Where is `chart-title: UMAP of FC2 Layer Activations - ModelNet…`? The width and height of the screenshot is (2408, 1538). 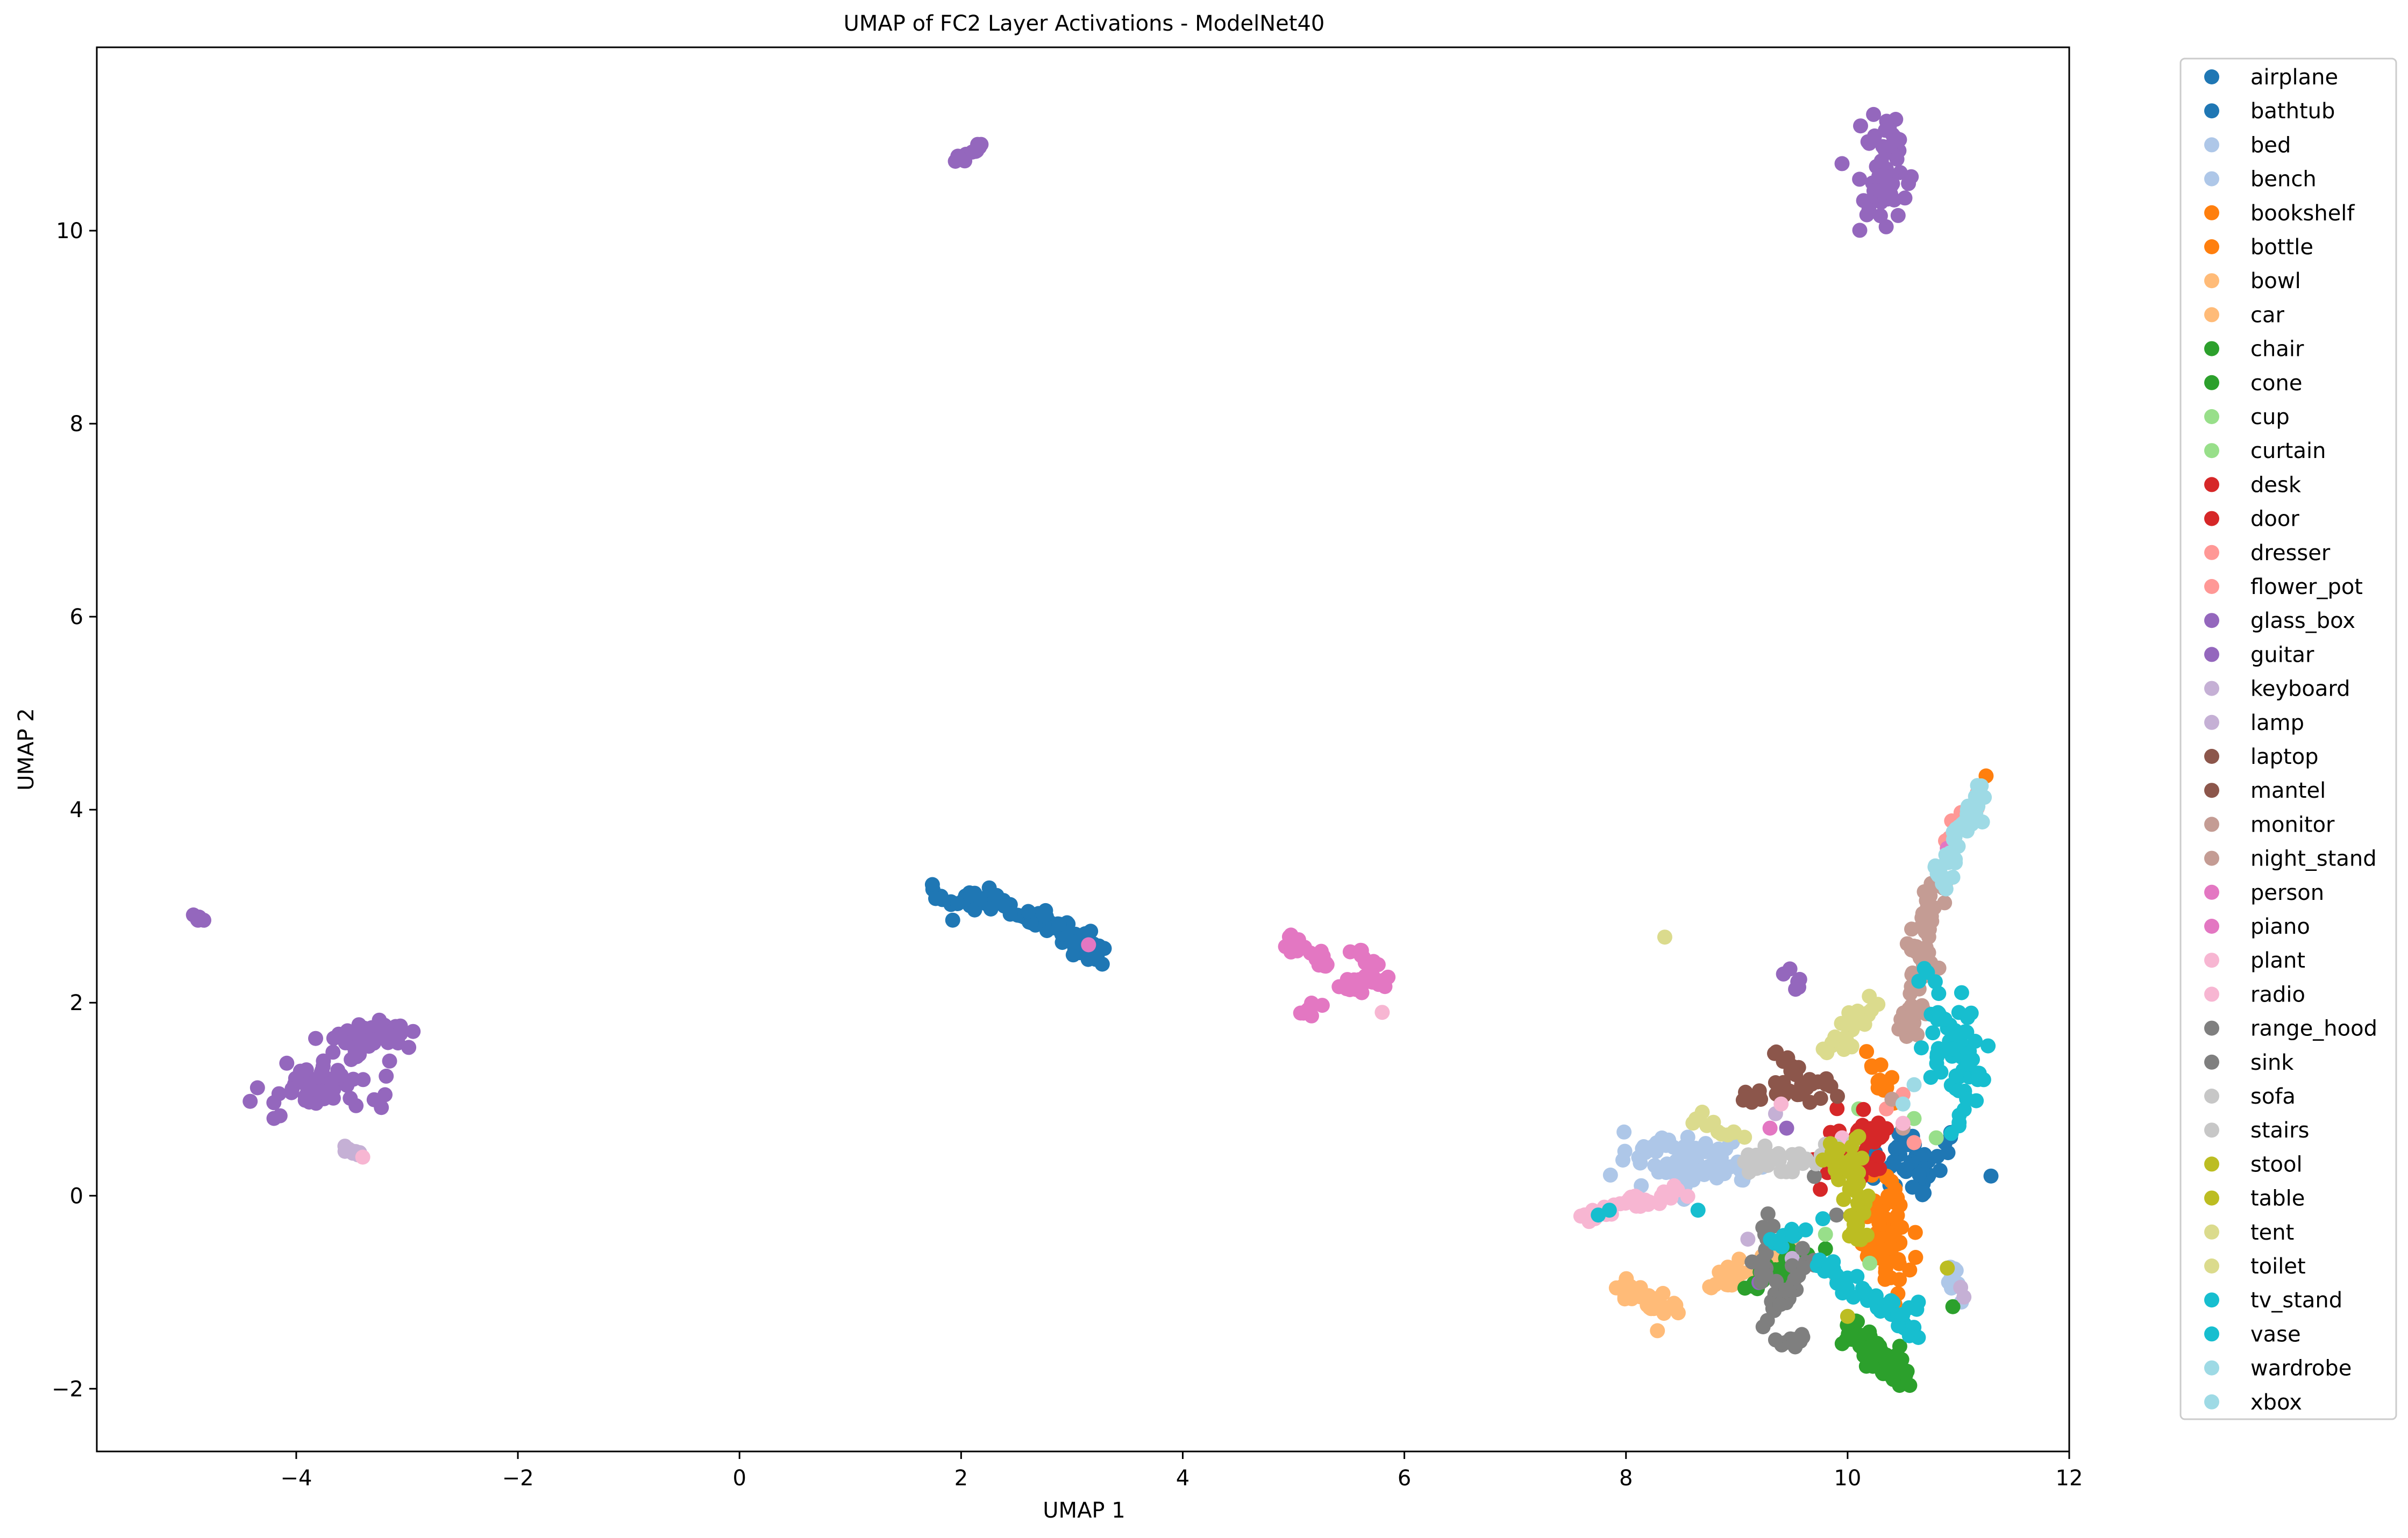 chart-title: UMAP of FC2 Layer Activations - ModelNet… is located at coordinates (1084, 23).